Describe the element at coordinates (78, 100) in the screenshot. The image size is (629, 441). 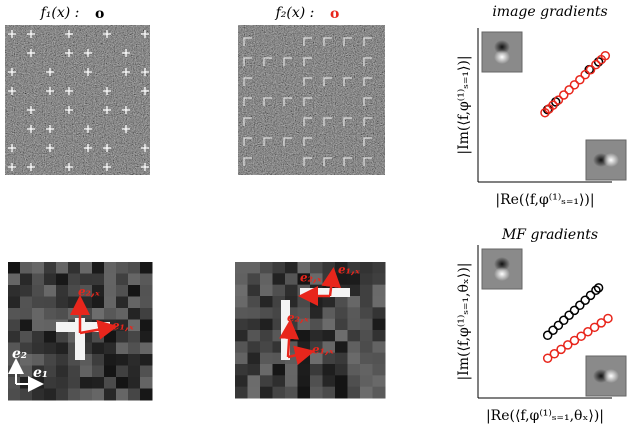
I see `crosses` at that location.